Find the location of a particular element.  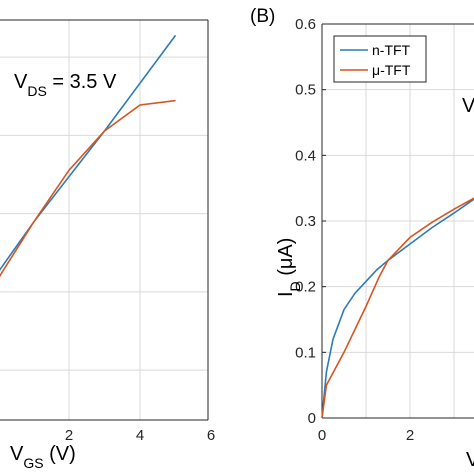

y-tick-label: 0 is located at coordinates (312, 418).